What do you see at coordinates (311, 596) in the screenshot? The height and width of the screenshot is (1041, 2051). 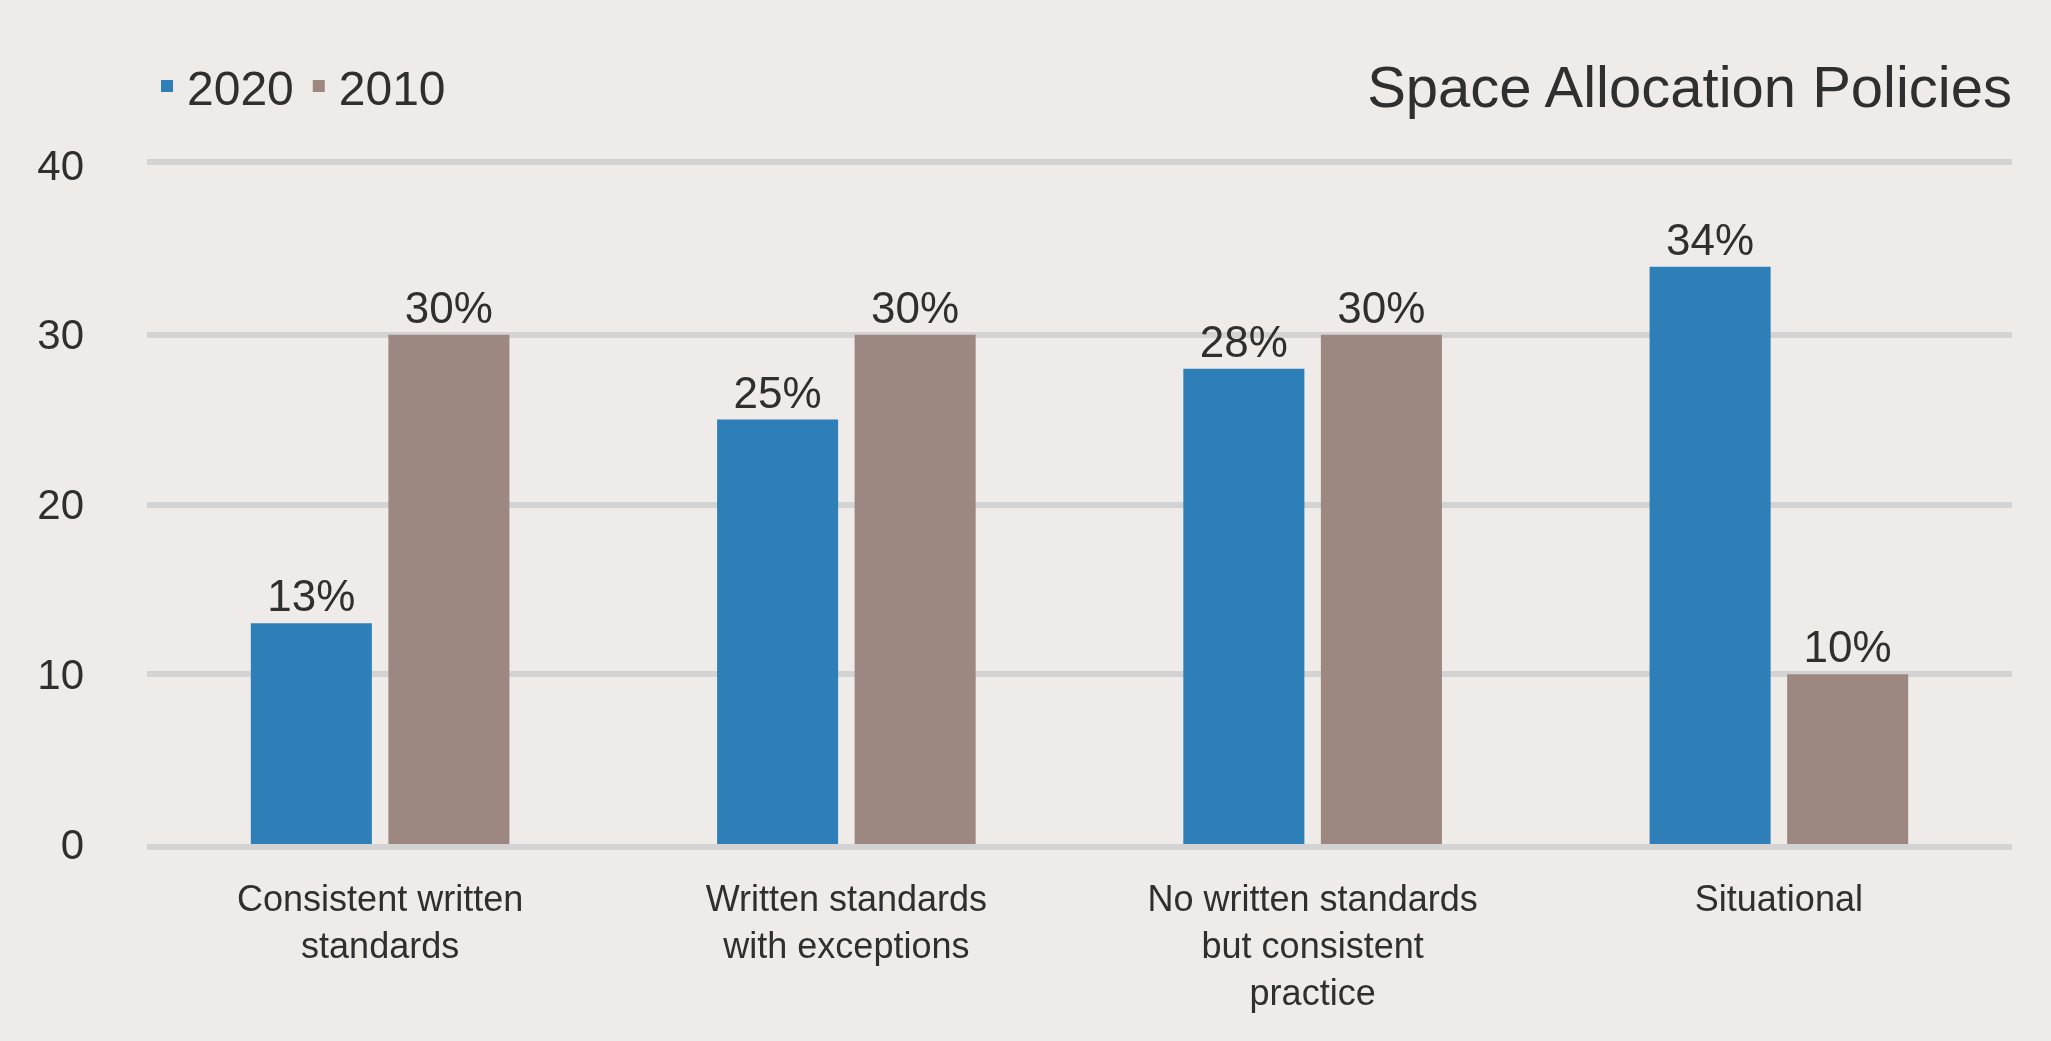 I see `data-label: 13%` at bounding box center [311, 596].